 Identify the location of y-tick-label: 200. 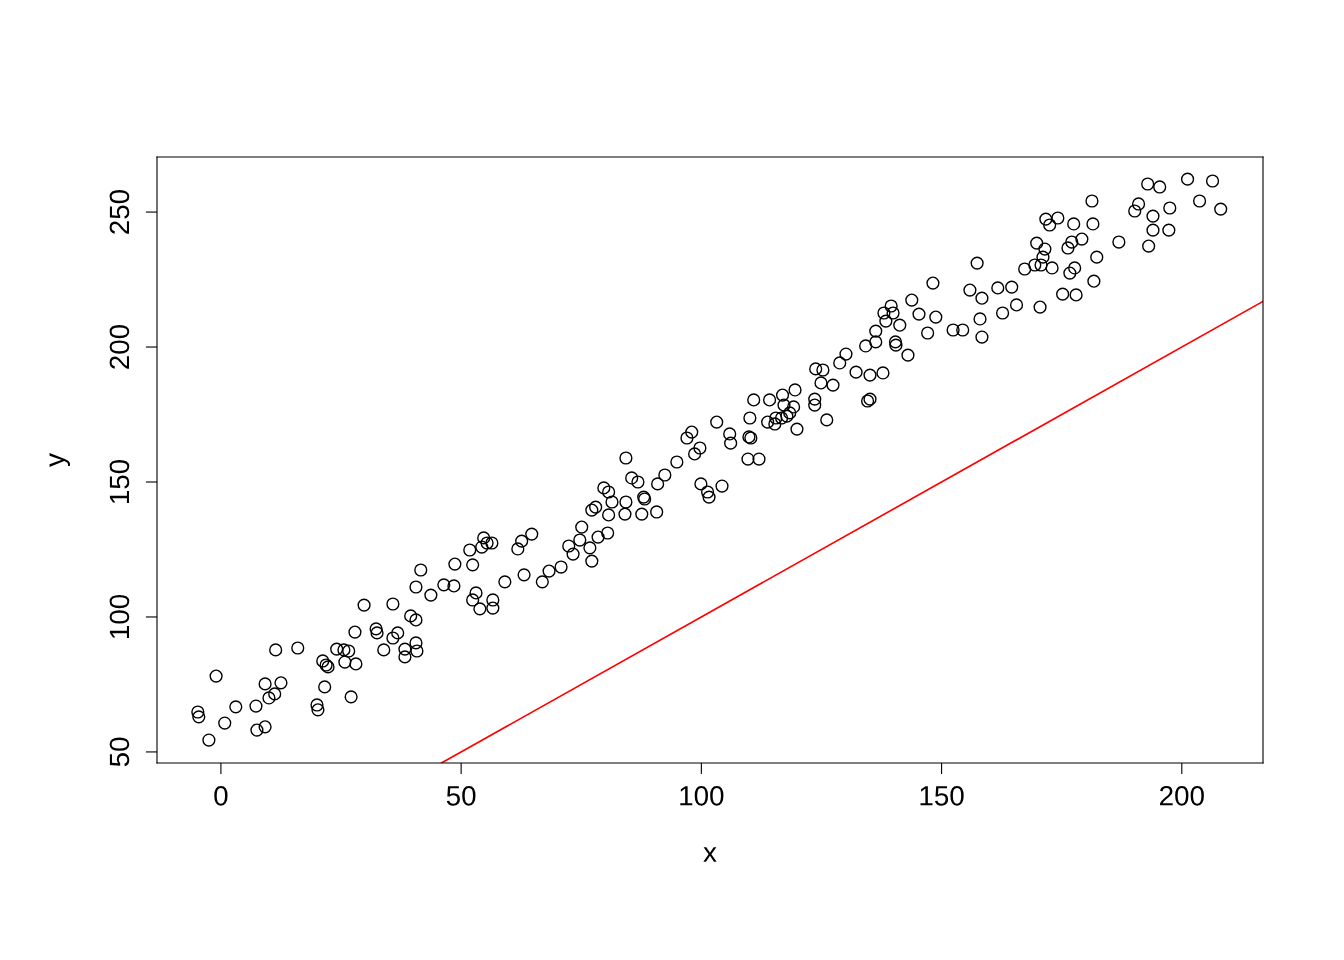
(119, 346).